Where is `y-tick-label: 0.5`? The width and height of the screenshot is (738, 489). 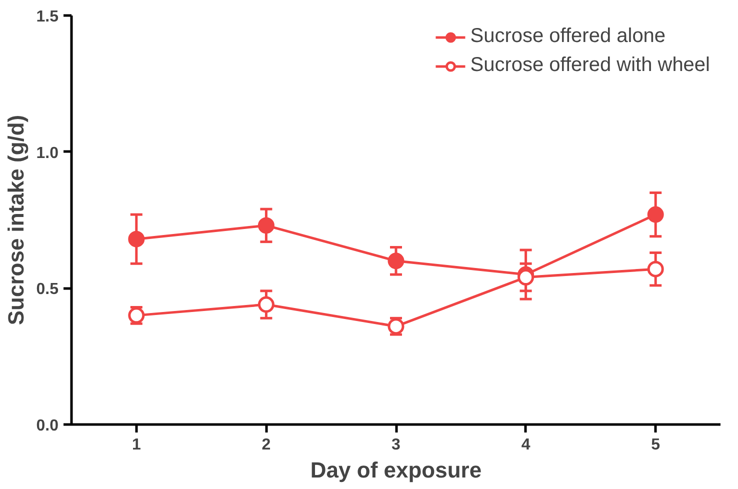 y-tick-label: 0.5 is located at coordinates (47, 289).